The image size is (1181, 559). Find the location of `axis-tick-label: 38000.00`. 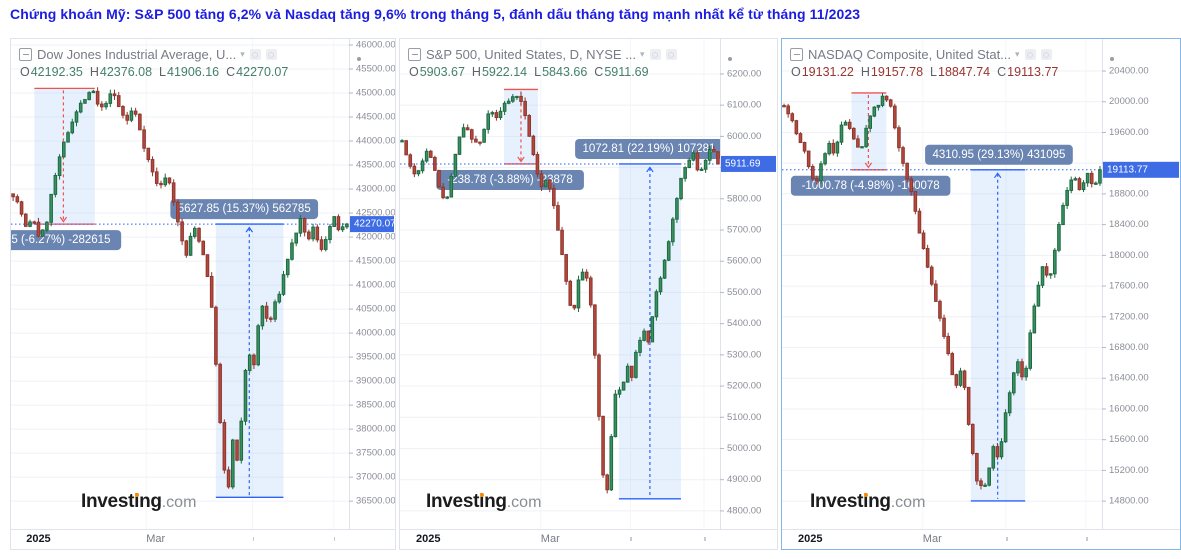

axis-tick-label: 38000.00 is located at coordinates (375, 429).